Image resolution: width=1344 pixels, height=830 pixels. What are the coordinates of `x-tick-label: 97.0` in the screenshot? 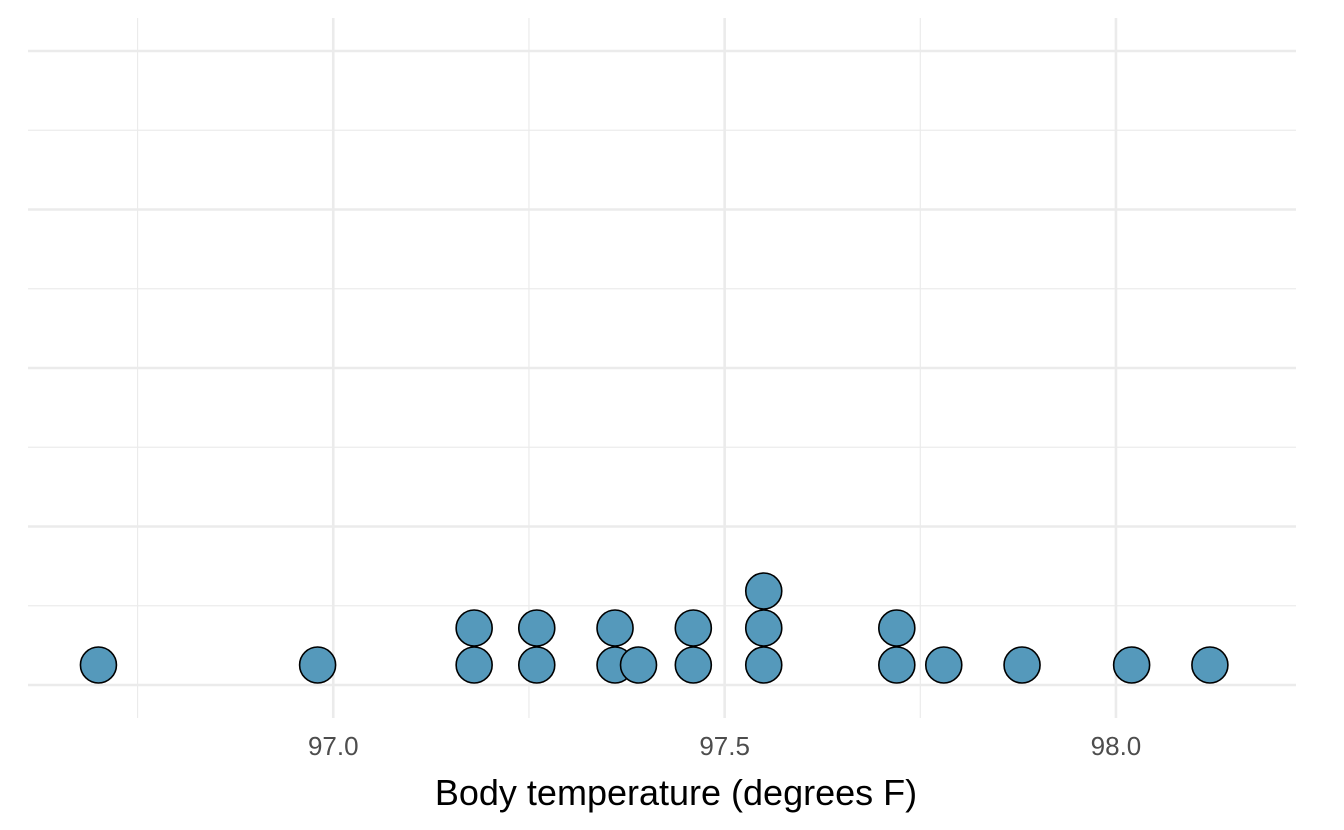 It's located at (333, 746).